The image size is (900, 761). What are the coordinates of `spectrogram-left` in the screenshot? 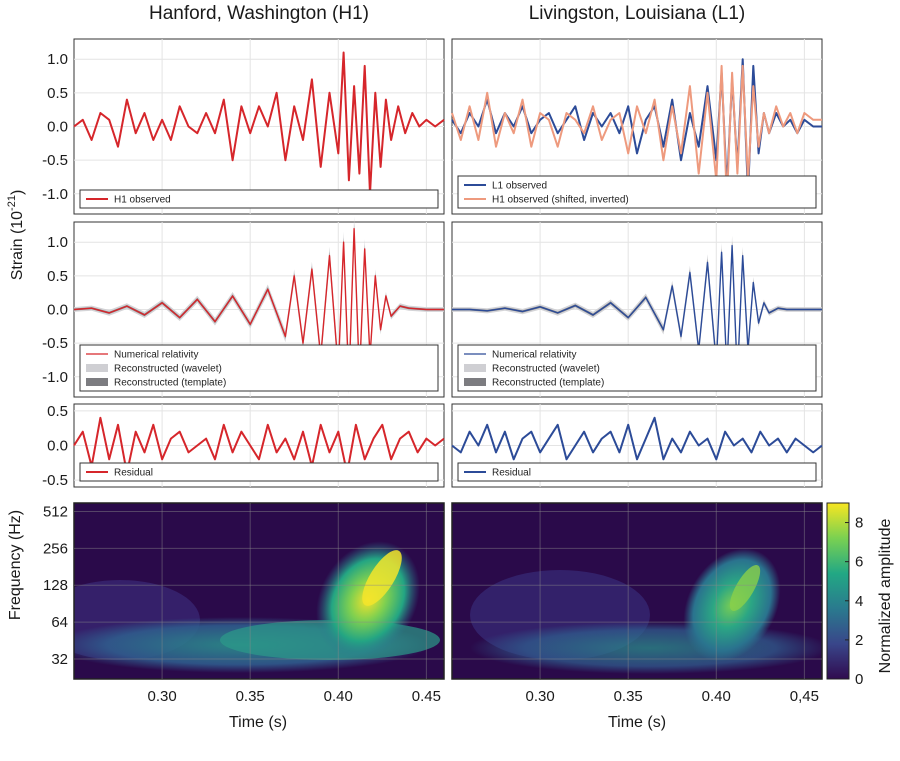 It's located at (259, 591).